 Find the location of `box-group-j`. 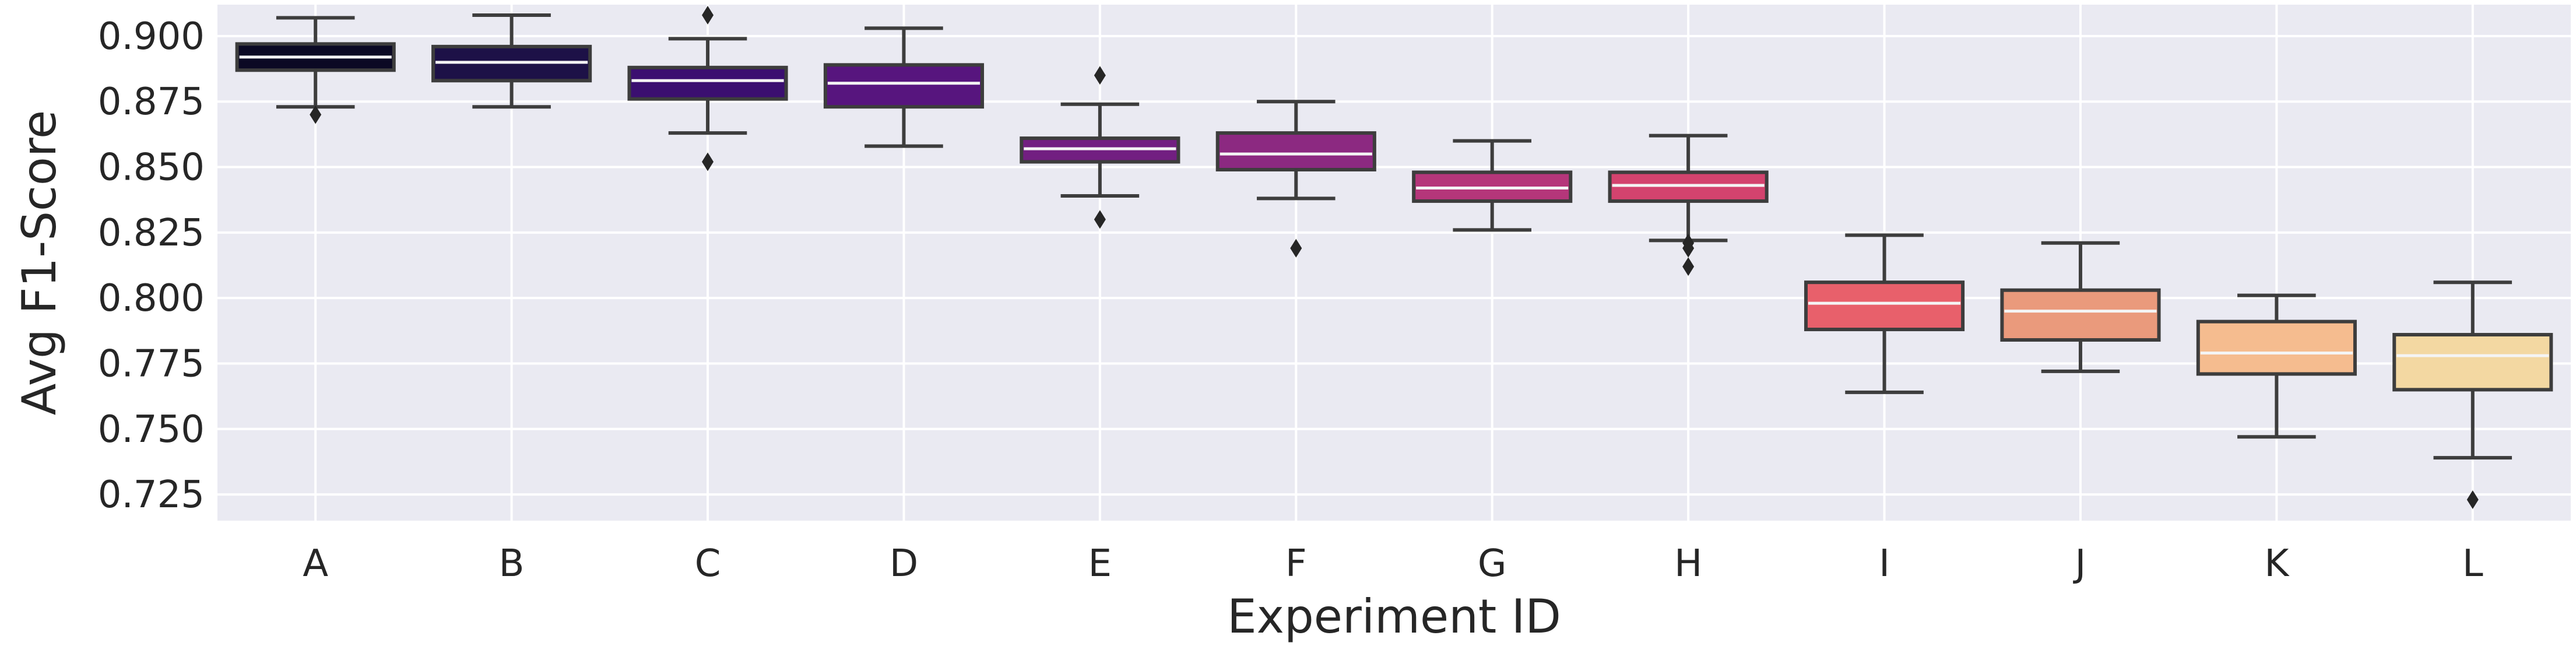

box-group-j is located at coordinates (2080, 307).